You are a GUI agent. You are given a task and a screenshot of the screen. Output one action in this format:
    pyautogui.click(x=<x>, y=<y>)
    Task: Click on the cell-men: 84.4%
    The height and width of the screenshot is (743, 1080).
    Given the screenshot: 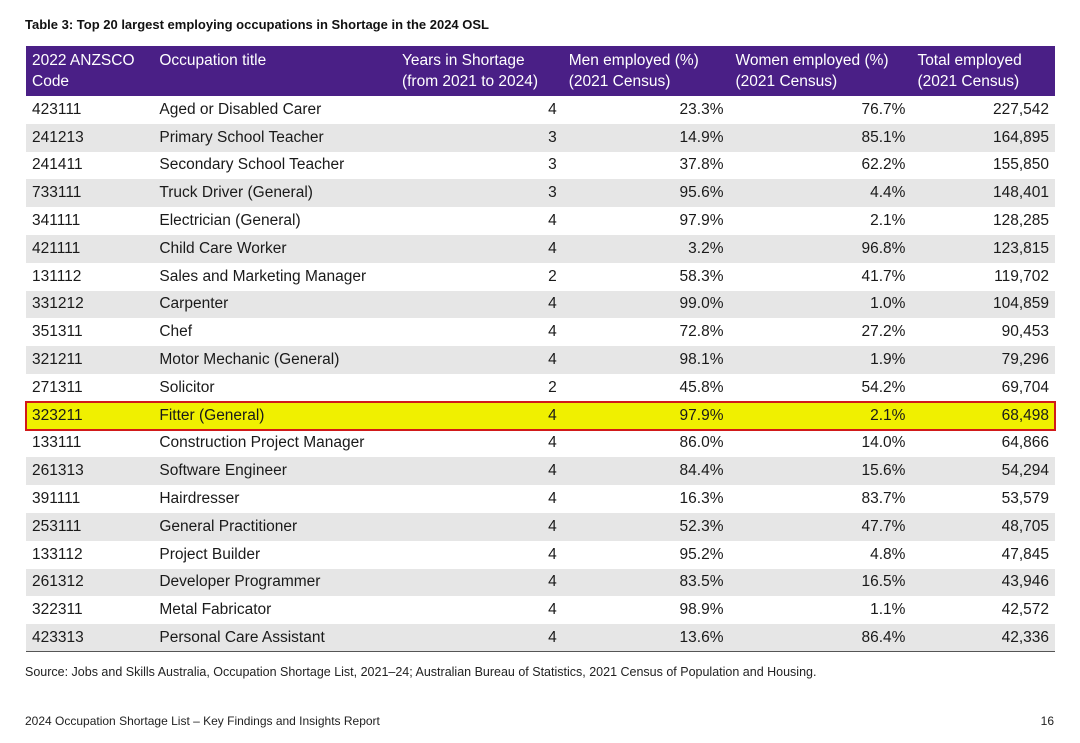 What is the action you would take?
    pyautogui.click(x=646, y=471)
    